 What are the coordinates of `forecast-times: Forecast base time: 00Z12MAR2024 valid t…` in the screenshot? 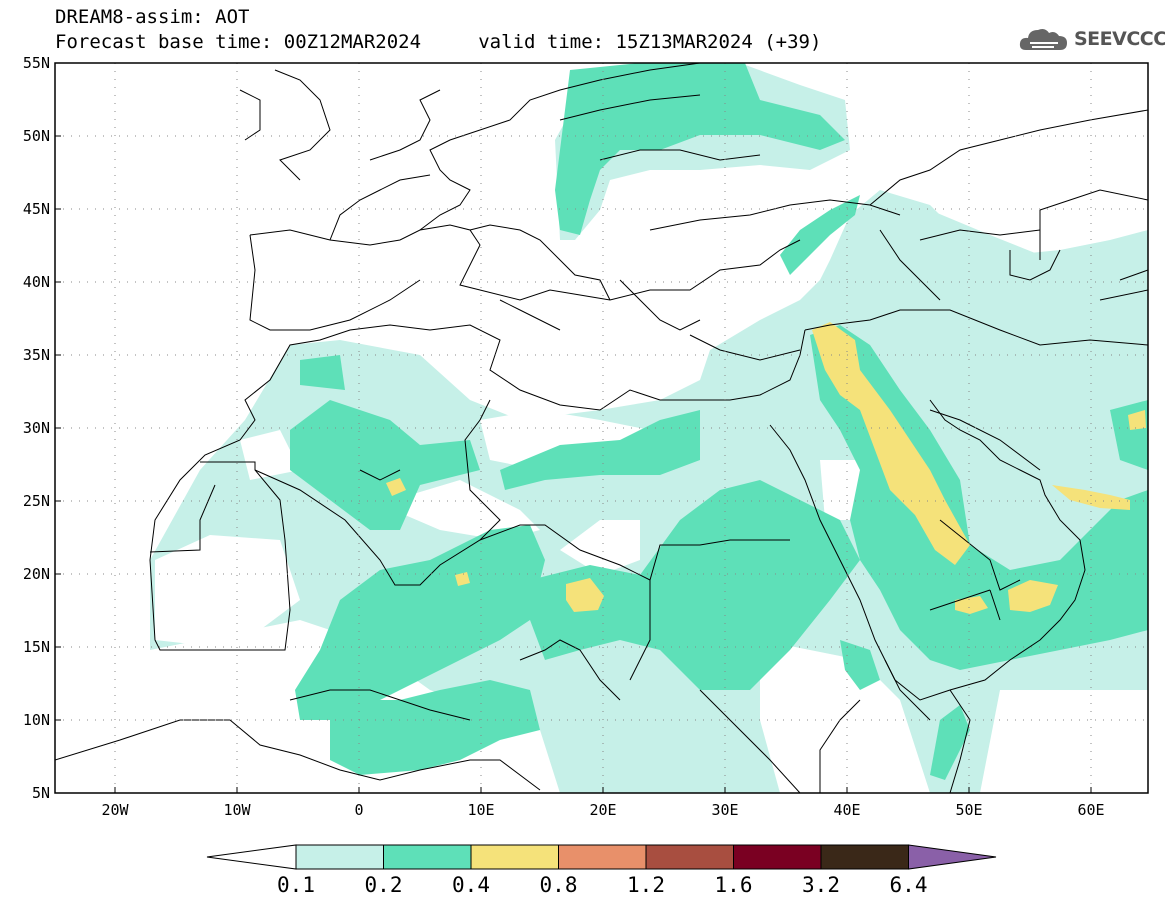 It's located at (438, 42).